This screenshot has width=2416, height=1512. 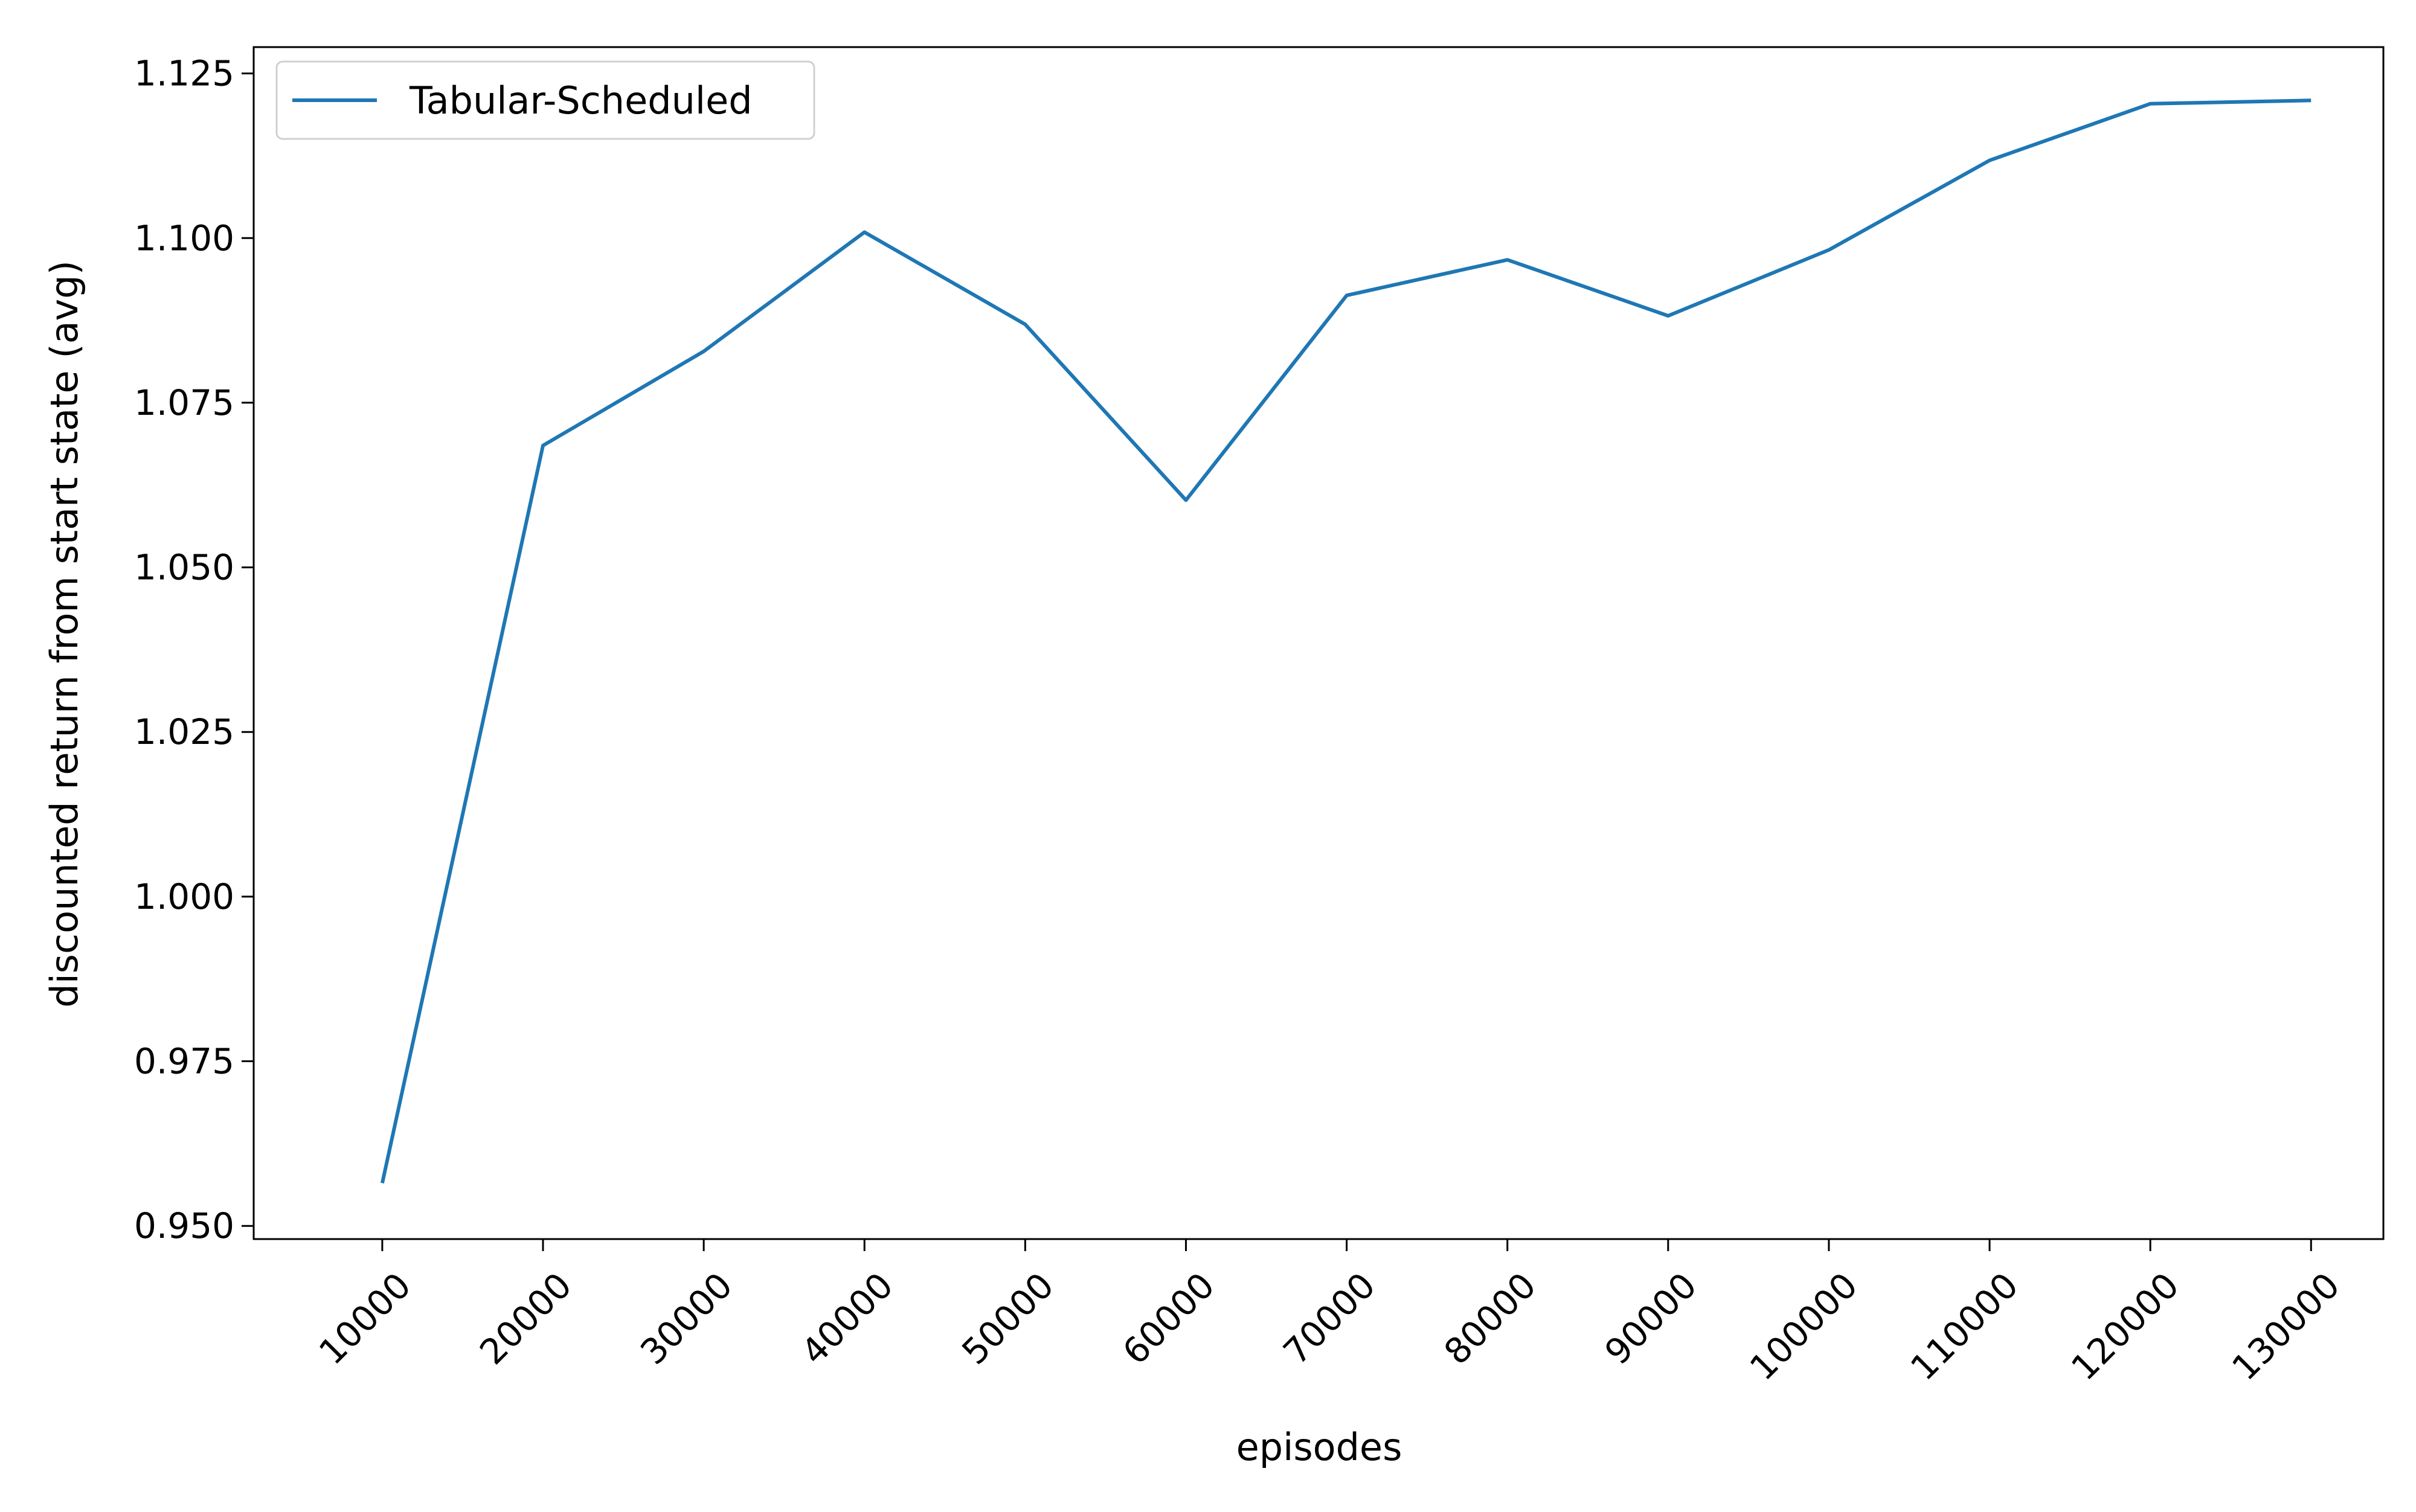 What do you see at coordinates (184, 1225) in the screenshot?
I see `y-tick-label: 0.950` at bounding box center [184, 1225].